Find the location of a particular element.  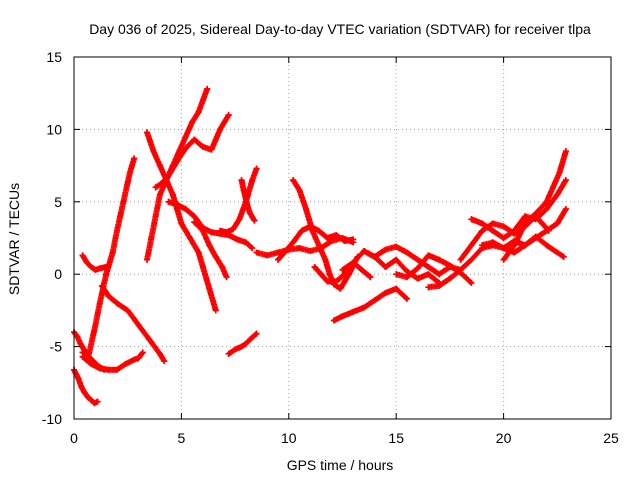

y-tick-label: 10 is located at coordinates (54, 129).